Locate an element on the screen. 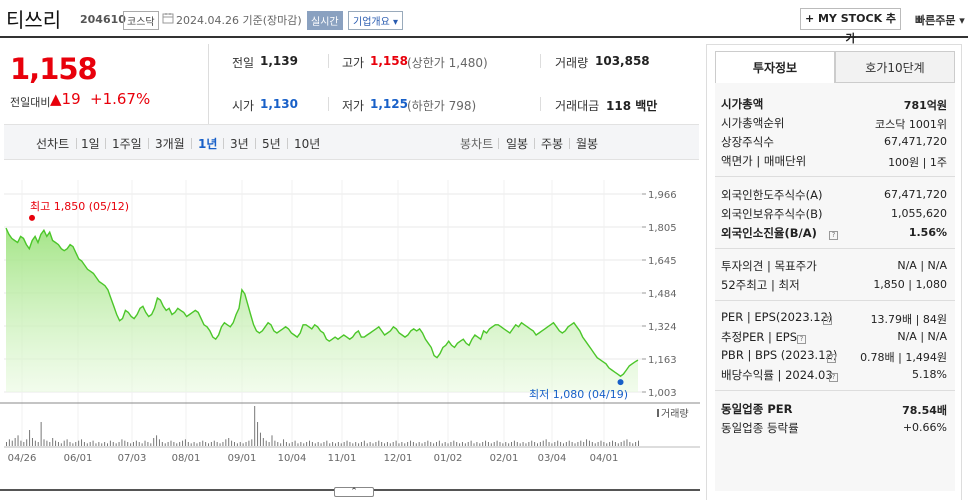 Image resolution: width=968 pixels, height=500 pixels. pbr-value: 0.78배 | 1,494원 is located at coordinates (903, 357).